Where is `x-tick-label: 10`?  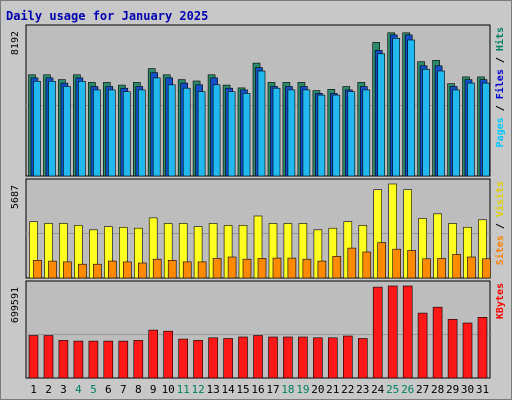
x-tick-label: 10 is located at coordinates (168, 389).